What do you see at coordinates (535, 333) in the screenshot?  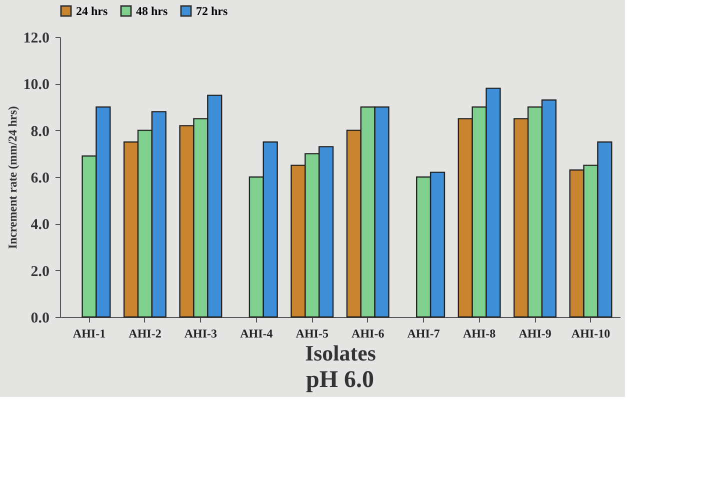 I see `x-tick-label: AHI-9` at bounding box center [535, 333].